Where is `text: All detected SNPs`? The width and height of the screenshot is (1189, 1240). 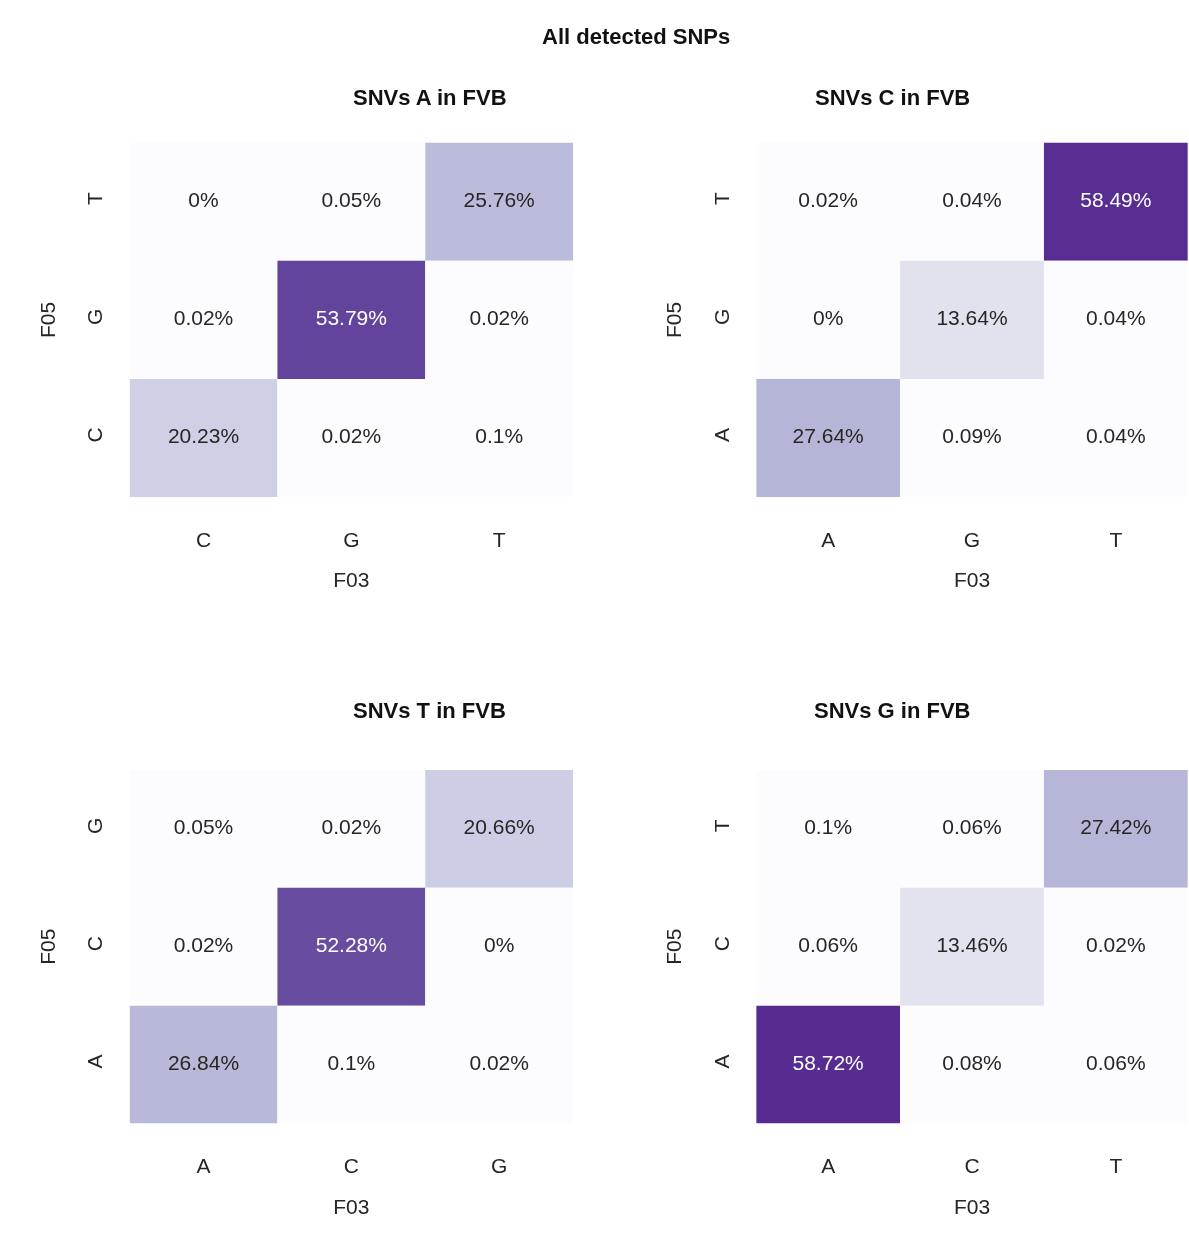
text: All detected SNPs is located at coordinates (636, 36).